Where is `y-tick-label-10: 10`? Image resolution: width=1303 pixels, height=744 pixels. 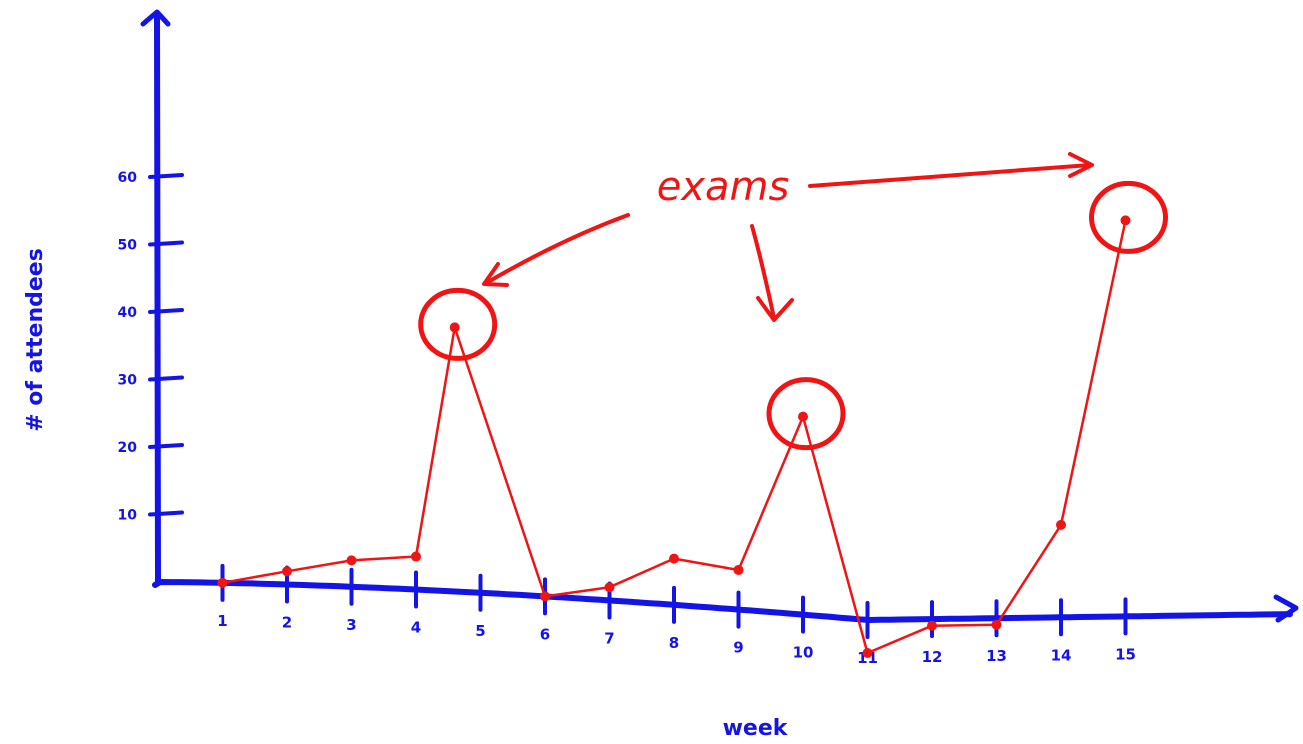 y-tick-label-10: 10 is located at coordinates (128, 516).